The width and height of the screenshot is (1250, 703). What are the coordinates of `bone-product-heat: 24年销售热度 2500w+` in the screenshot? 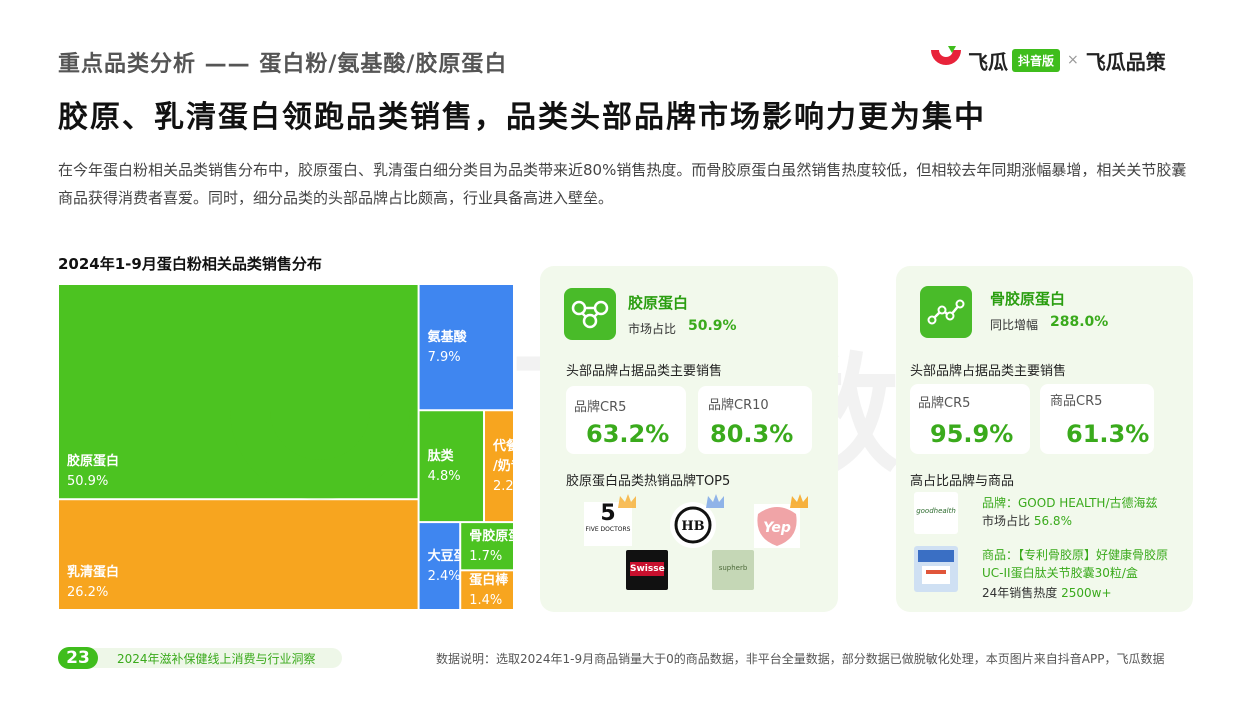 It's located at (1047, 593).